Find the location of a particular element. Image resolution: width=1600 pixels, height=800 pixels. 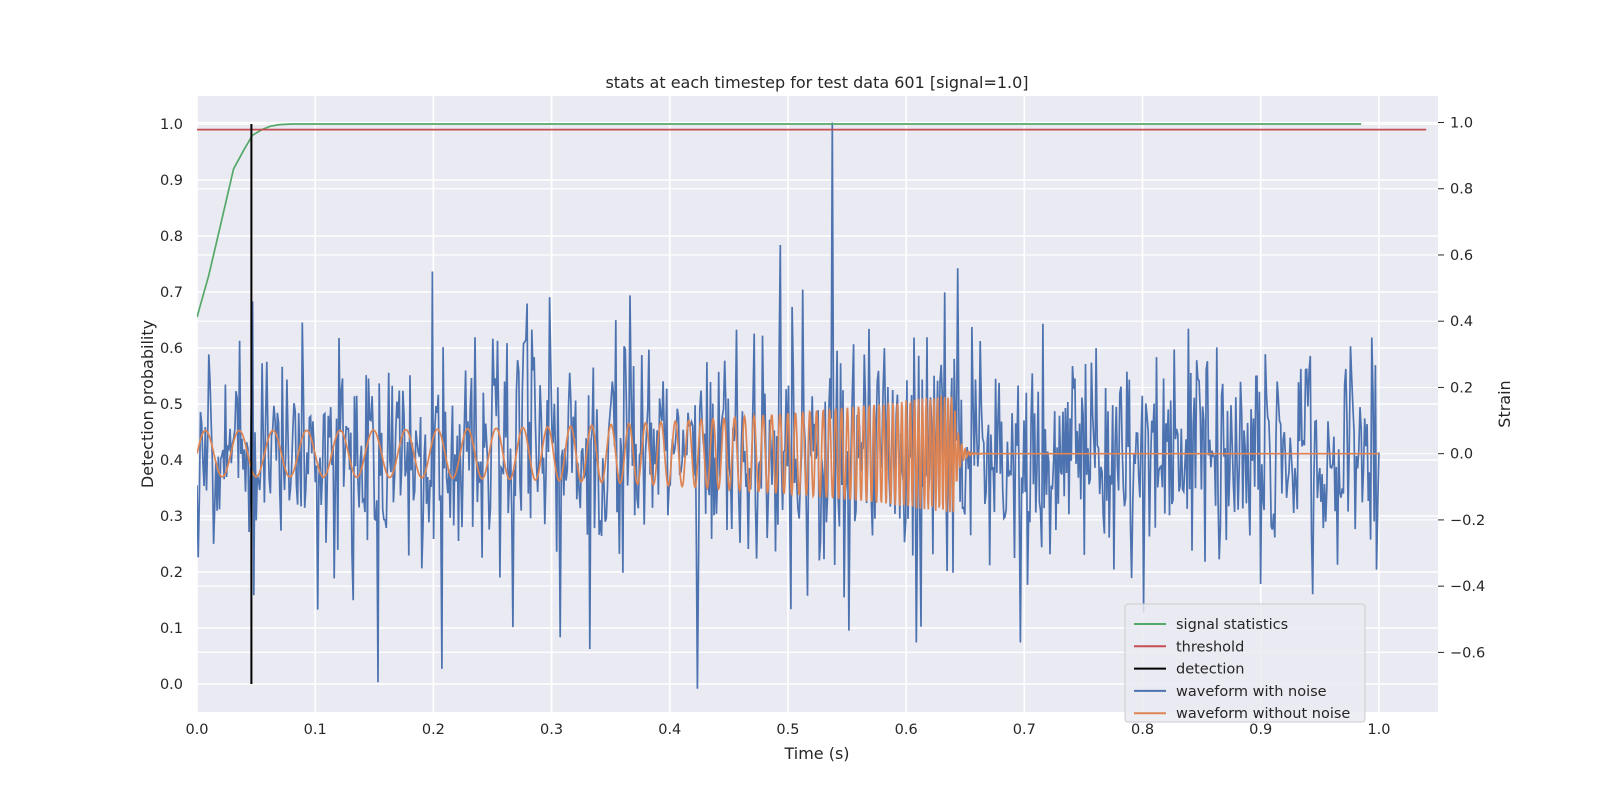

y2-tick-label: 0.0 is located at coordinates (1461, 455).